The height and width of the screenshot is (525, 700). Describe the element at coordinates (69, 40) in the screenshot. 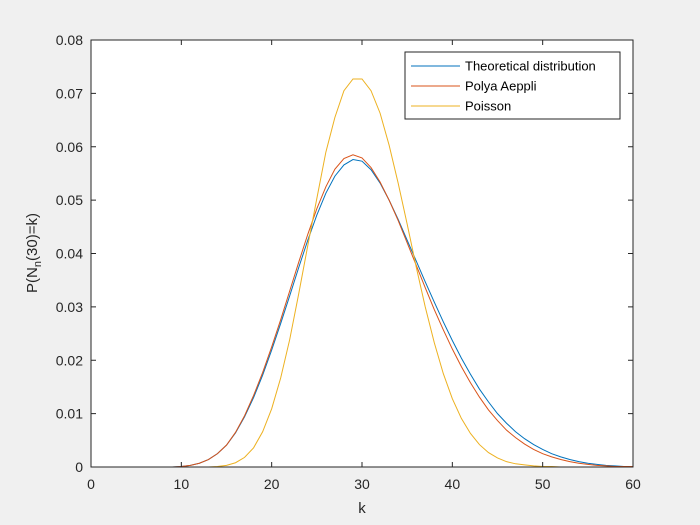

I see `y-tick-label: 0.08` at that location.